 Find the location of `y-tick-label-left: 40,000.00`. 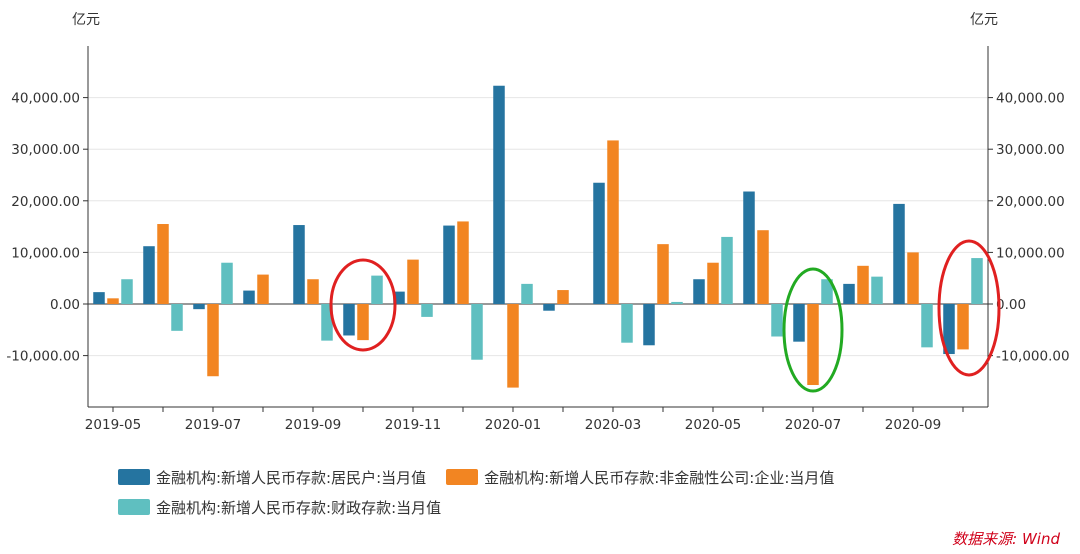

y-tick-label-left: 40,000.00 is located at coordinates (45, 99).